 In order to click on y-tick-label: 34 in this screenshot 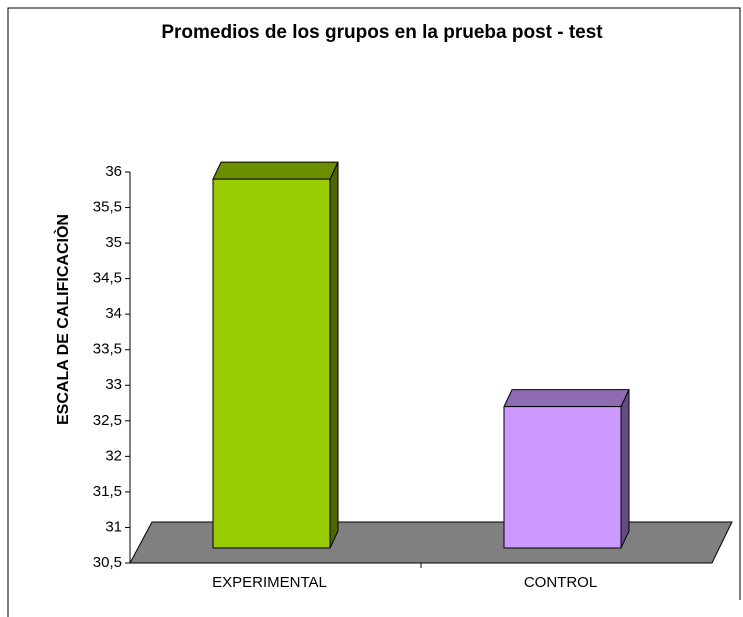, I will do `click(113, 313)`.